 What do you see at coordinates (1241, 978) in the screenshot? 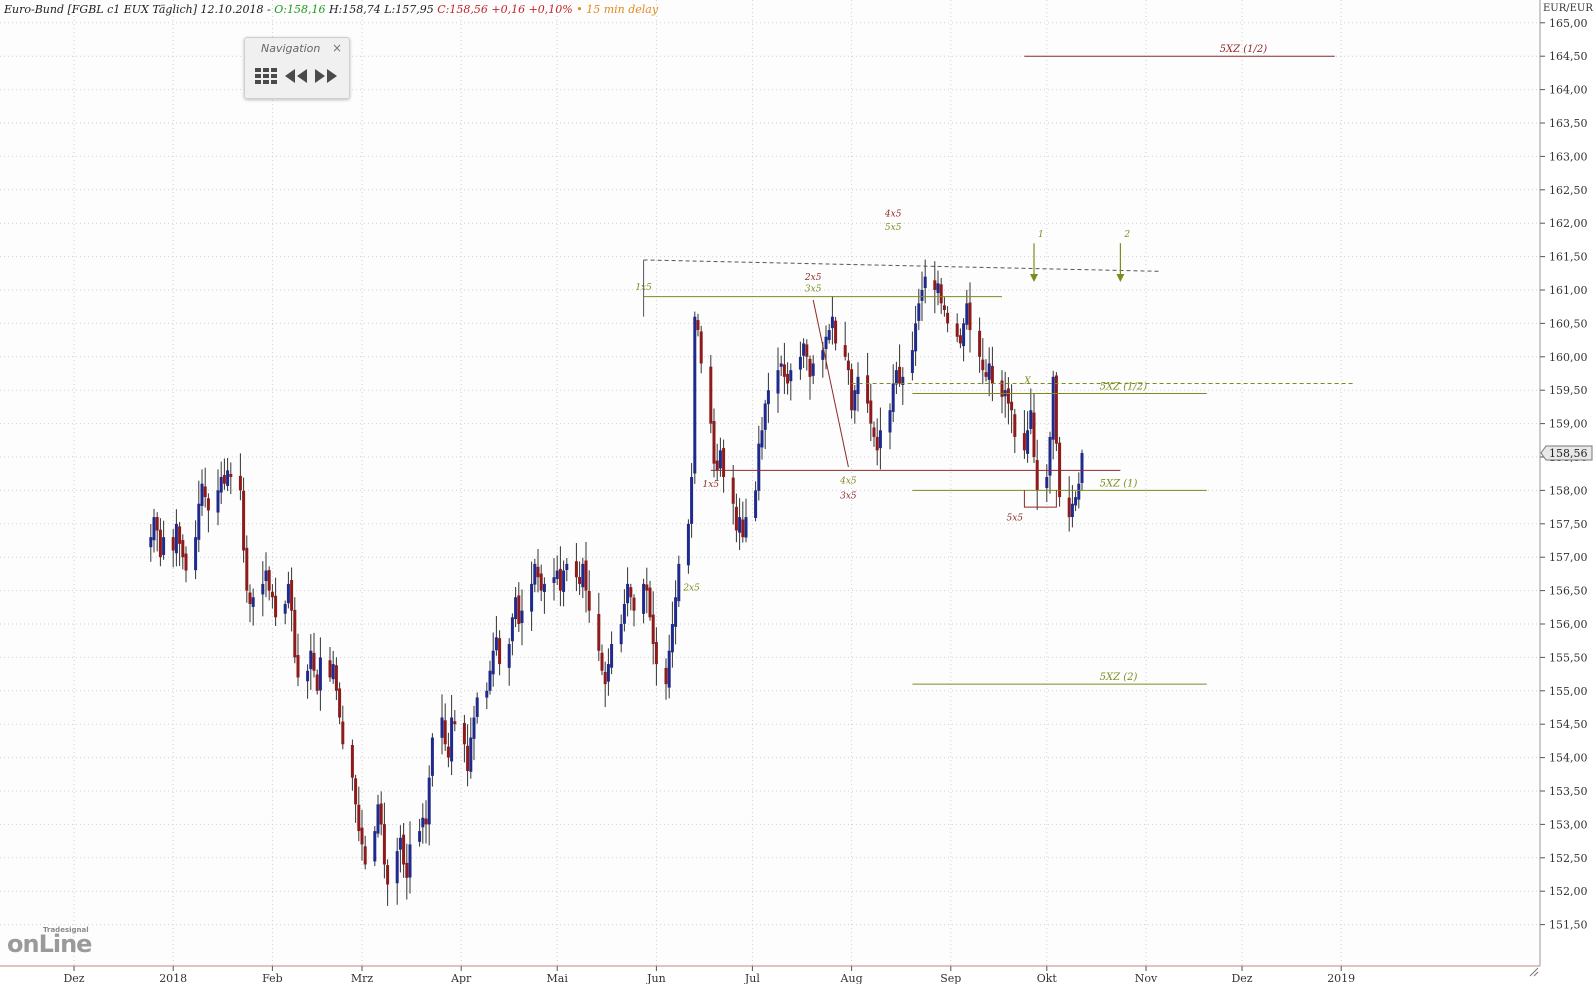
I see `x-tick-label: Dez` at bounding box center [1241, 978].